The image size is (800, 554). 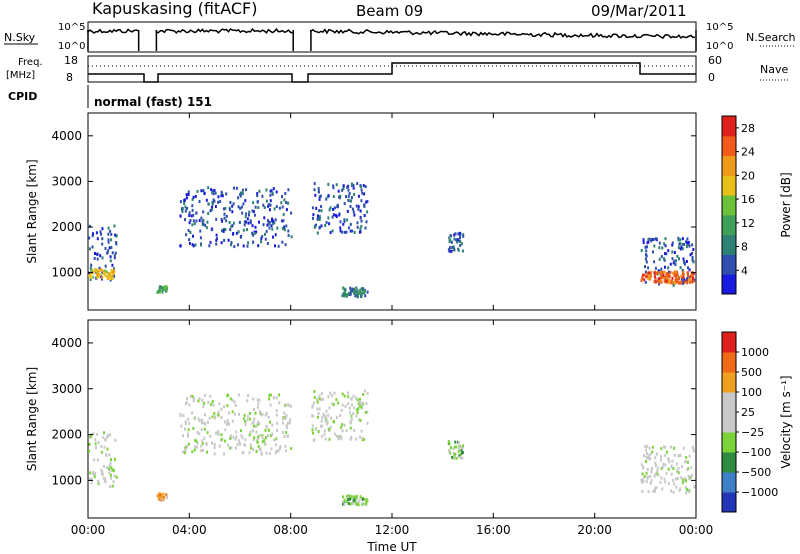 I want to click on power-y-axis-label: Slant Range [km], so click(x=32, y=211).